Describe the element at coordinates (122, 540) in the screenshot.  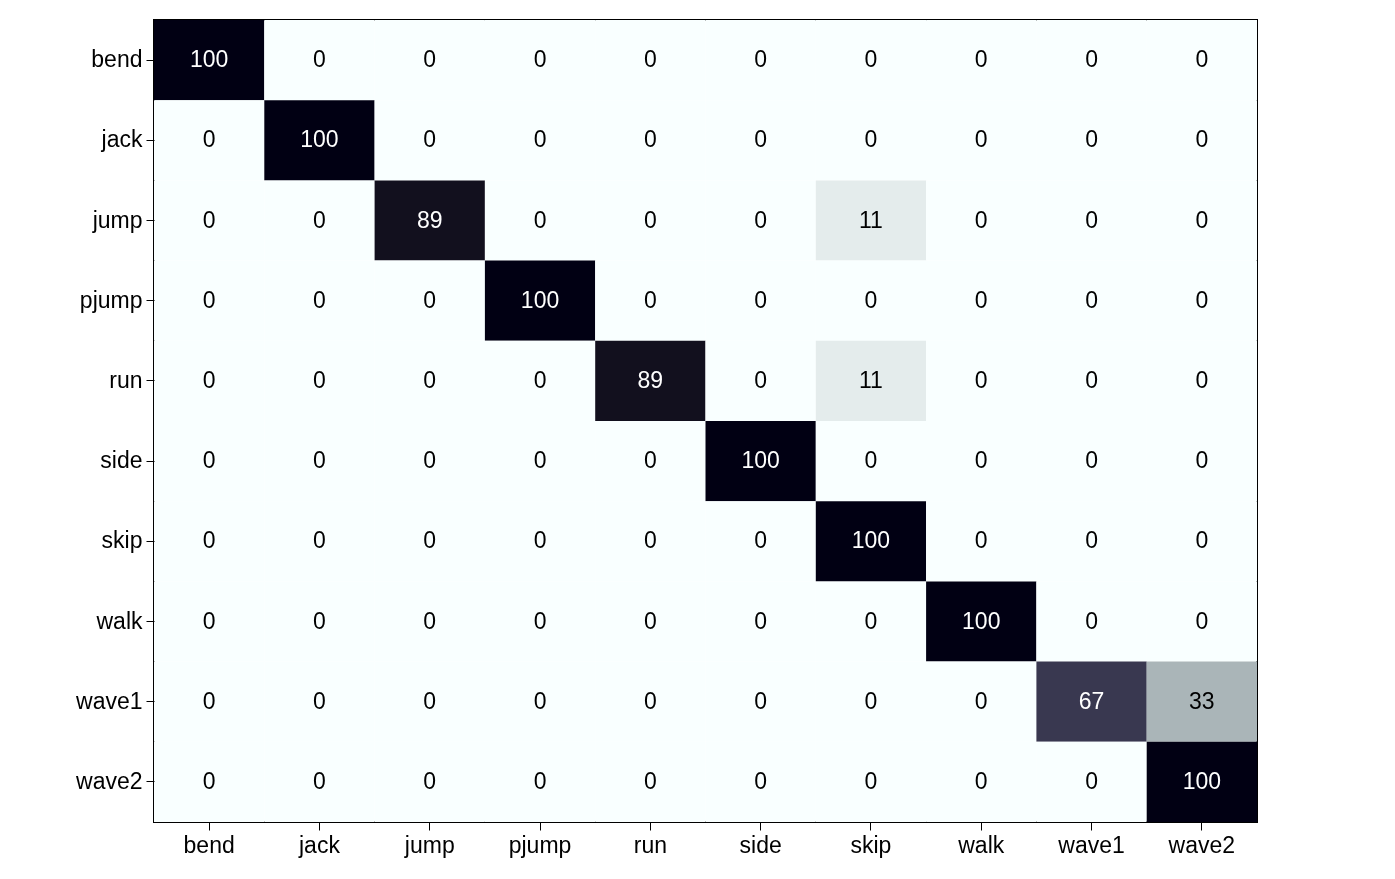
I see `y-tick-label: skip` at that location.